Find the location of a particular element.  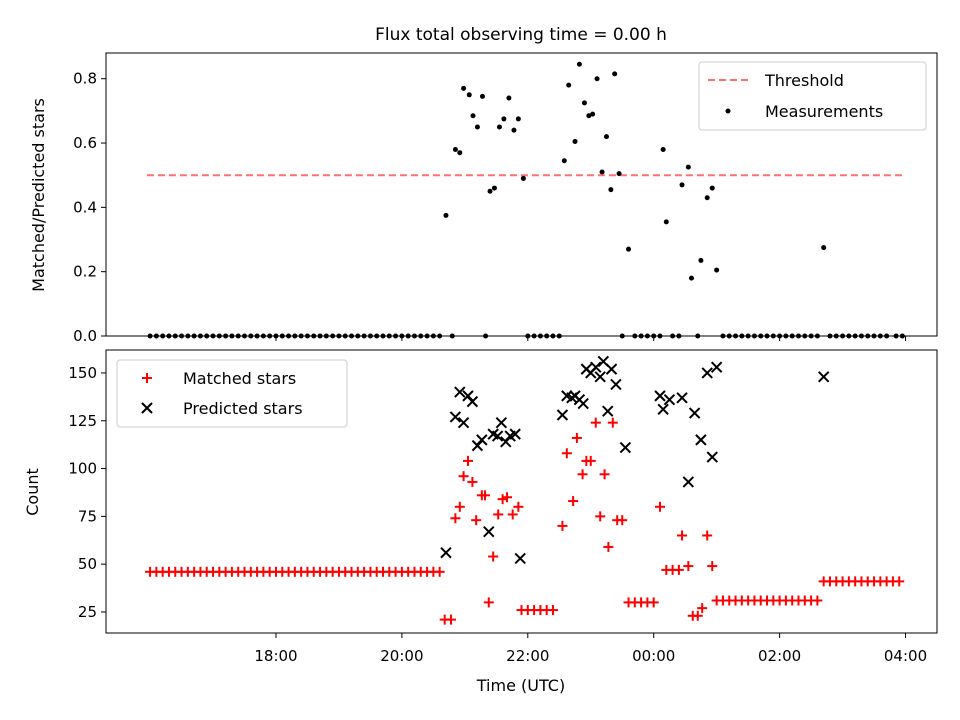

count-y-tick-label: 125 is located at coordinates (82, 421).